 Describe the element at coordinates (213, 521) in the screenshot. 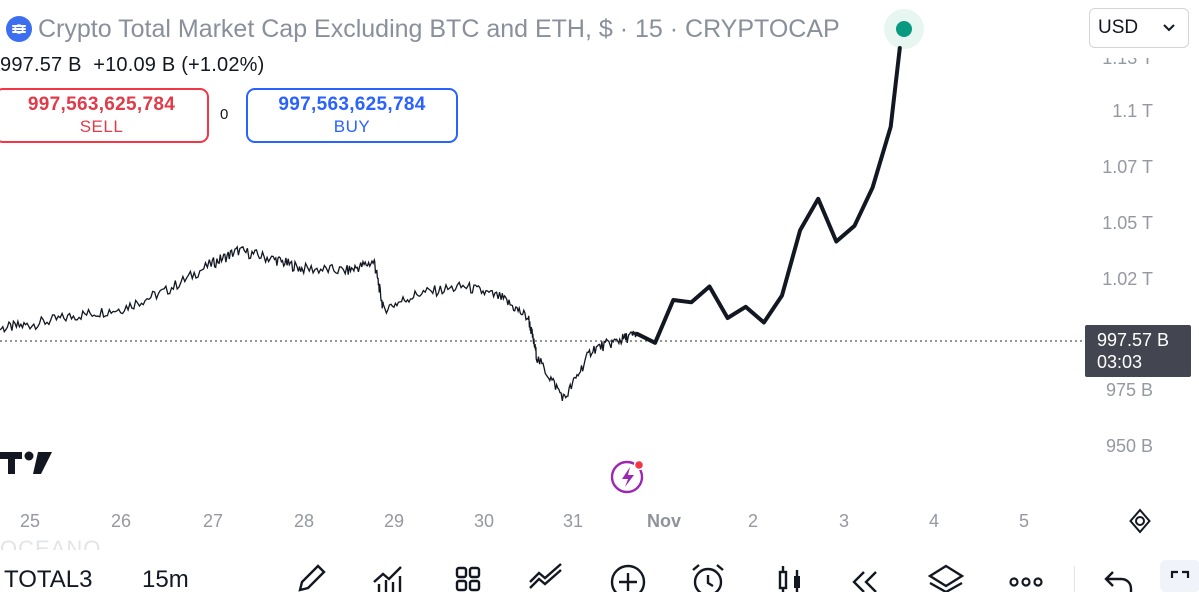

I see `x-tick-27: 27` at that location.